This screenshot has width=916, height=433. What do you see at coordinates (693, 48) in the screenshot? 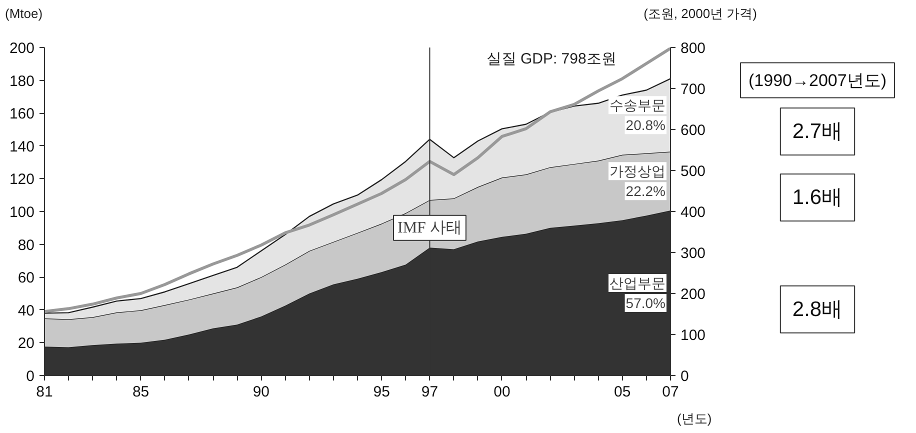
I see `y2-tick-label: 800` at bounding box center [693, 48].